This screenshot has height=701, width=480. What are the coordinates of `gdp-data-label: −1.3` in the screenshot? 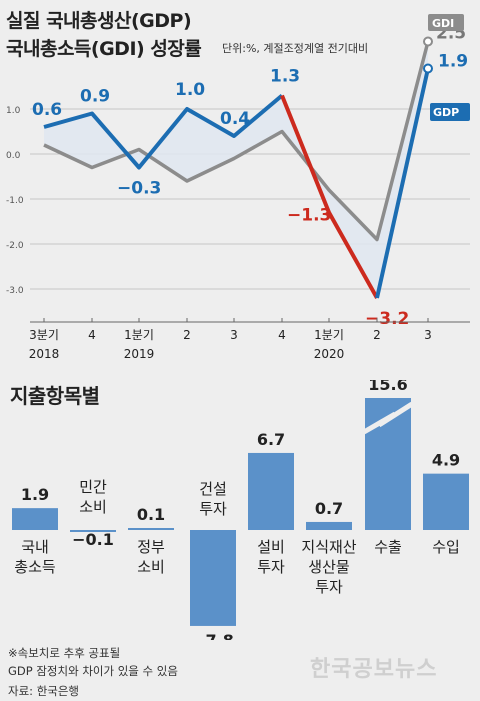 It's located at (309, 216).